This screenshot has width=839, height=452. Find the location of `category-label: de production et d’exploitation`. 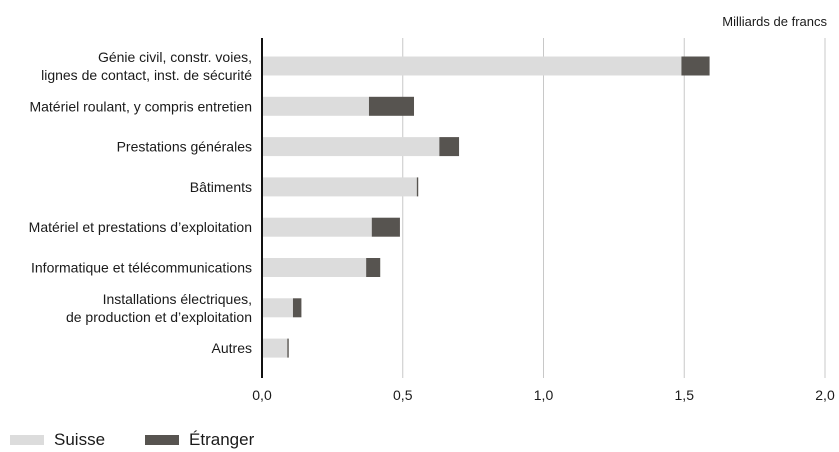

category-label: de production et d’exploitation is located at coordinates (159, 317).